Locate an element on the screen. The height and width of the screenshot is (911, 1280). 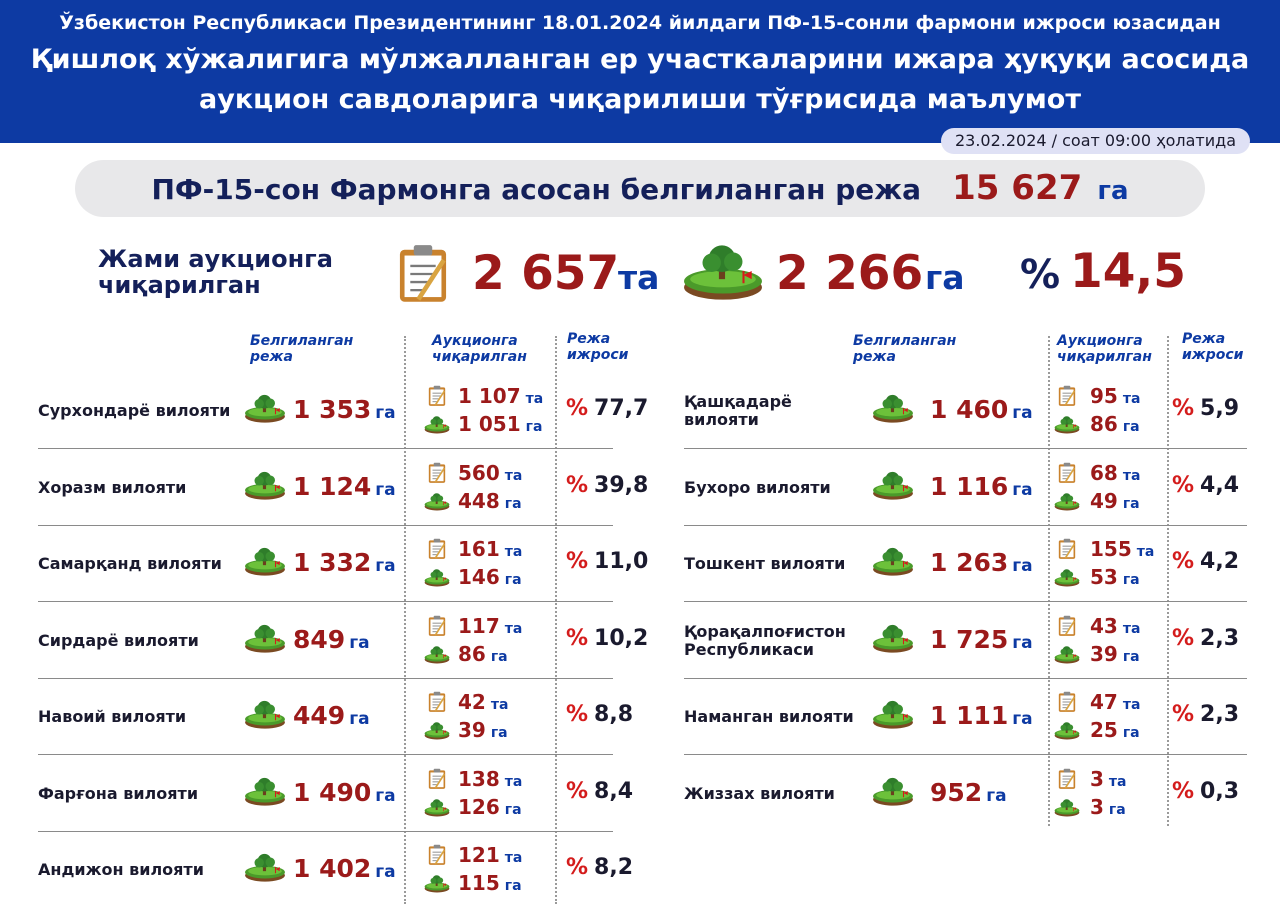
region-lot-count-value: 95 is located at coordinates (1104, 396).